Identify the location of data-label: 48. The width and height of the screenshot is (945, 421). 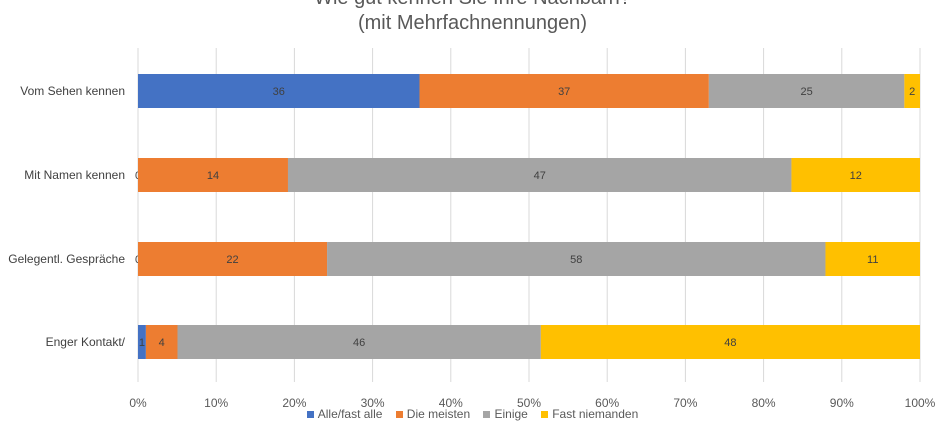
(730, 343).